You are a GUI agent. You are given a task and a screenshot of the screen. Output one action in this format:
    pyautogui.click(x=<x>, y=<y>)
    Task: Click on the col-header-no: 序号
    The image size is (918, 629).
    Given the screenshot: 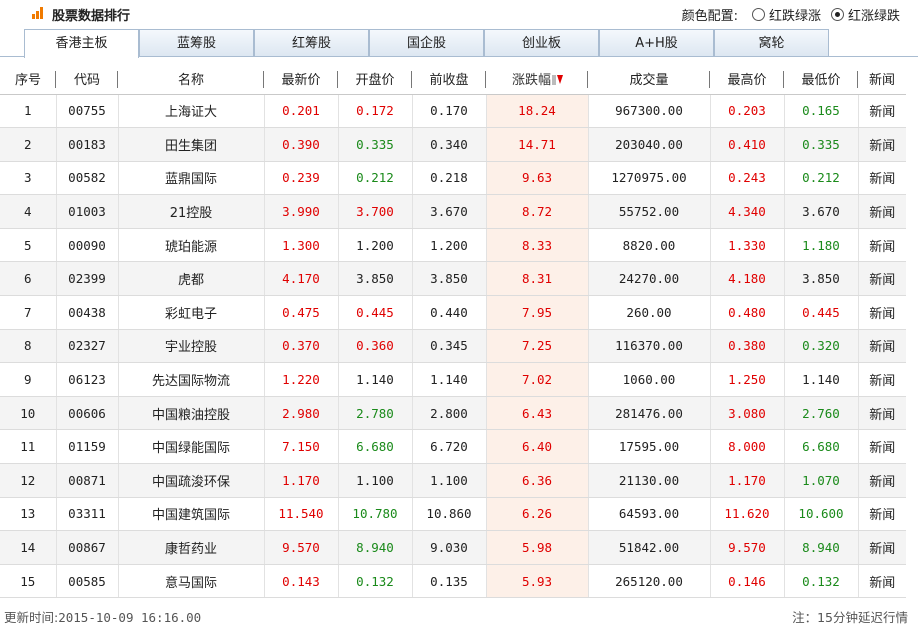 What is the action you would take?
    pyautogui.click(x=28, y=79)
    